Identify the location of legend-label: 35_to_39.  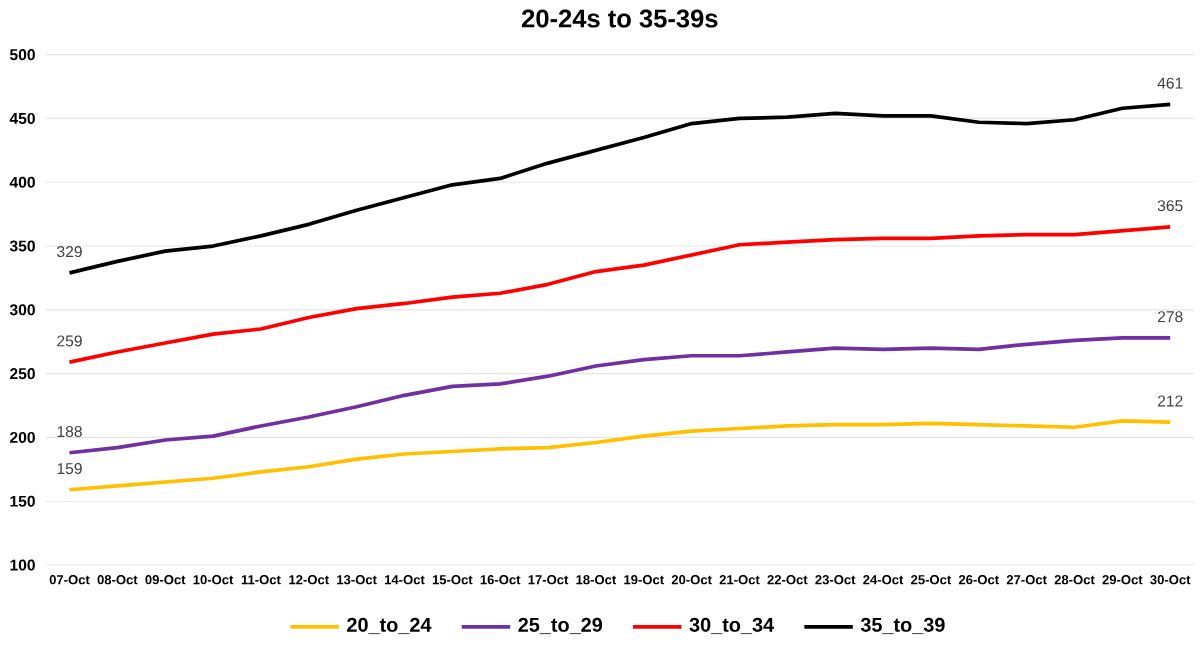
(902, 626).